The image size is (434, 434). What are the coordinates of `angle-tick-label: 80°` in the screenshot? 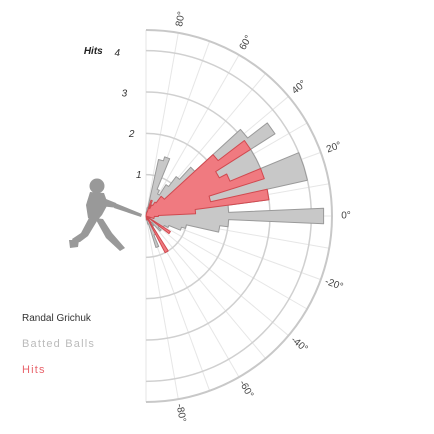 It's located at (180, 19).